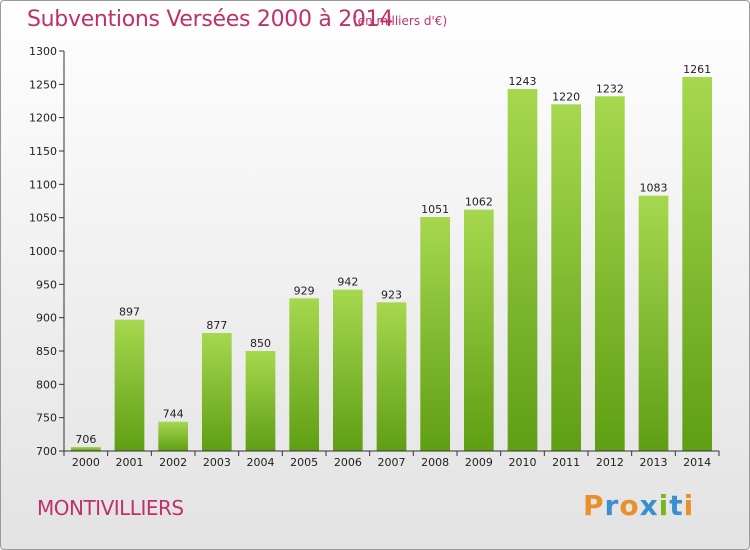  Describe the element at coordinates (435, 462) in the screenshot. I see `x-tick-label: 2008` at that location.